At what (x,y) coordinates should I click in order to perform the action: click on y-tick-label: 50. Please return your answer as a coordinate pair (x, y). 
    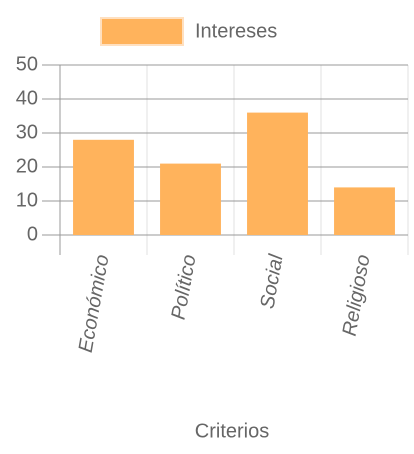
    Looking at the image, I should click on (27, 64).